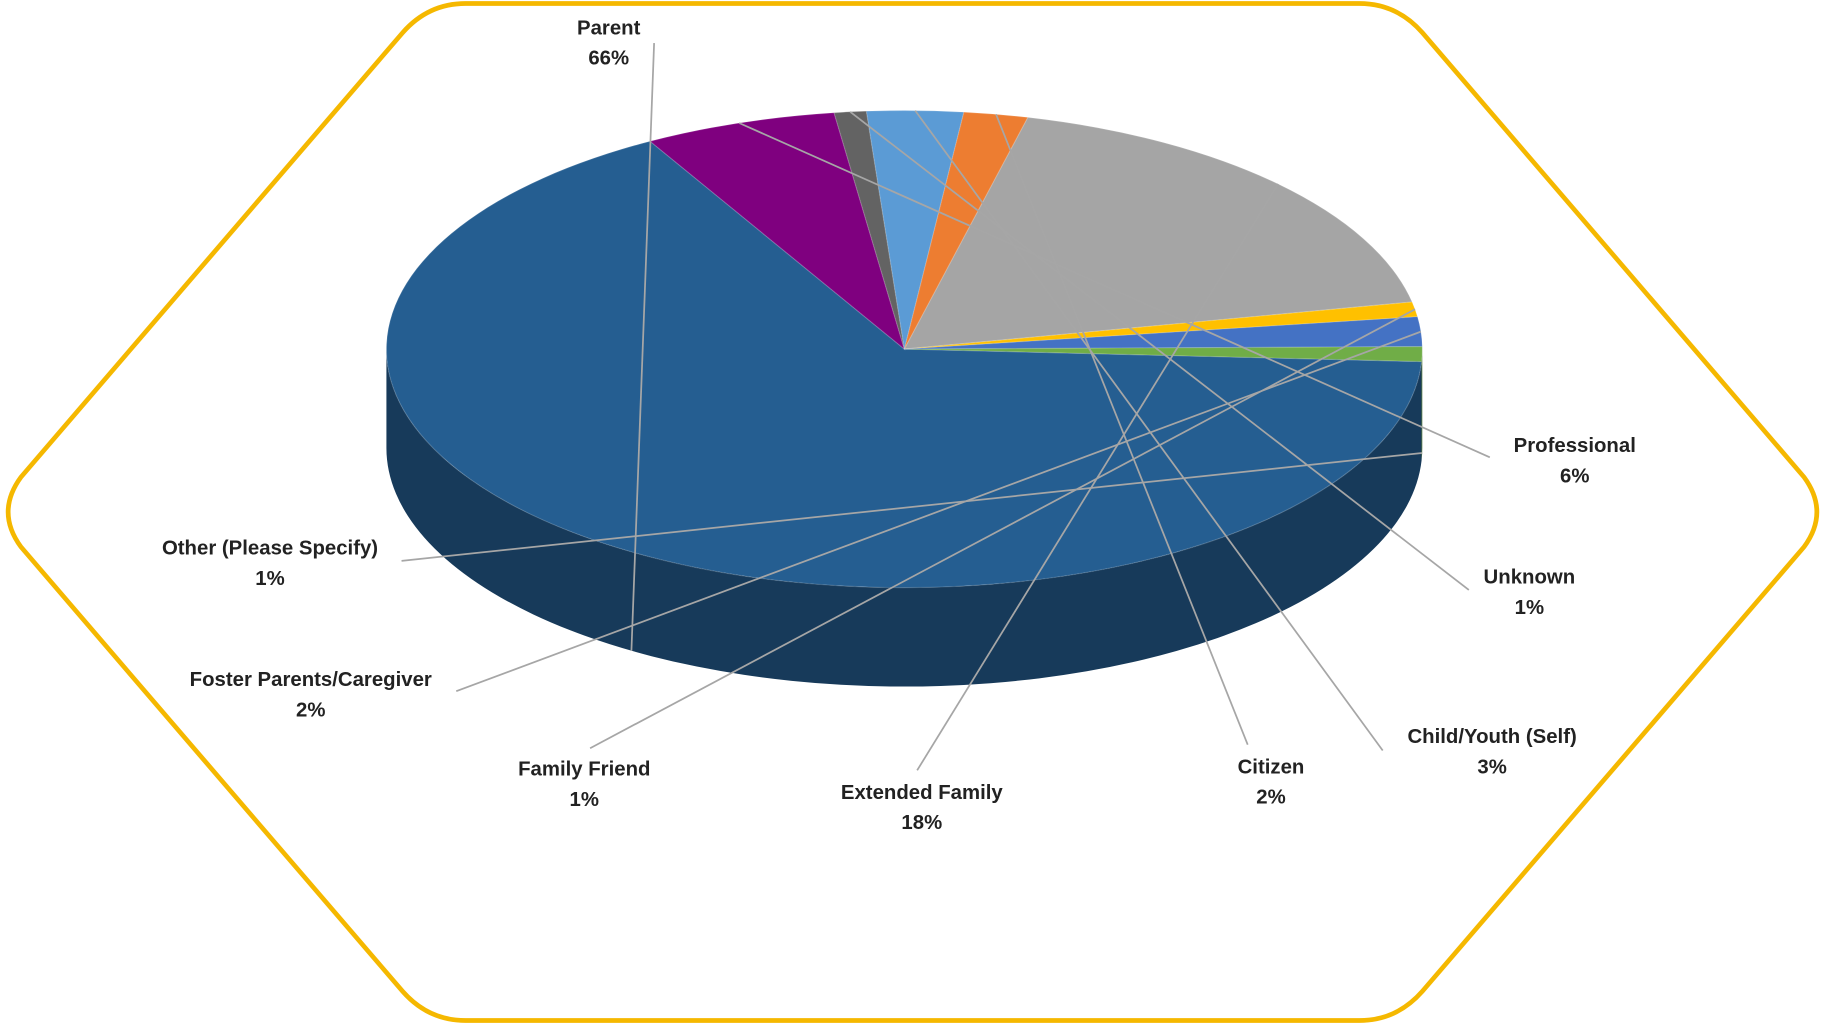 The width and height of the screenshot is (1825, 1024). Describe the element at coordinates (584, 770) in the screenshot. I see `category-label: Family Friend` at that location.